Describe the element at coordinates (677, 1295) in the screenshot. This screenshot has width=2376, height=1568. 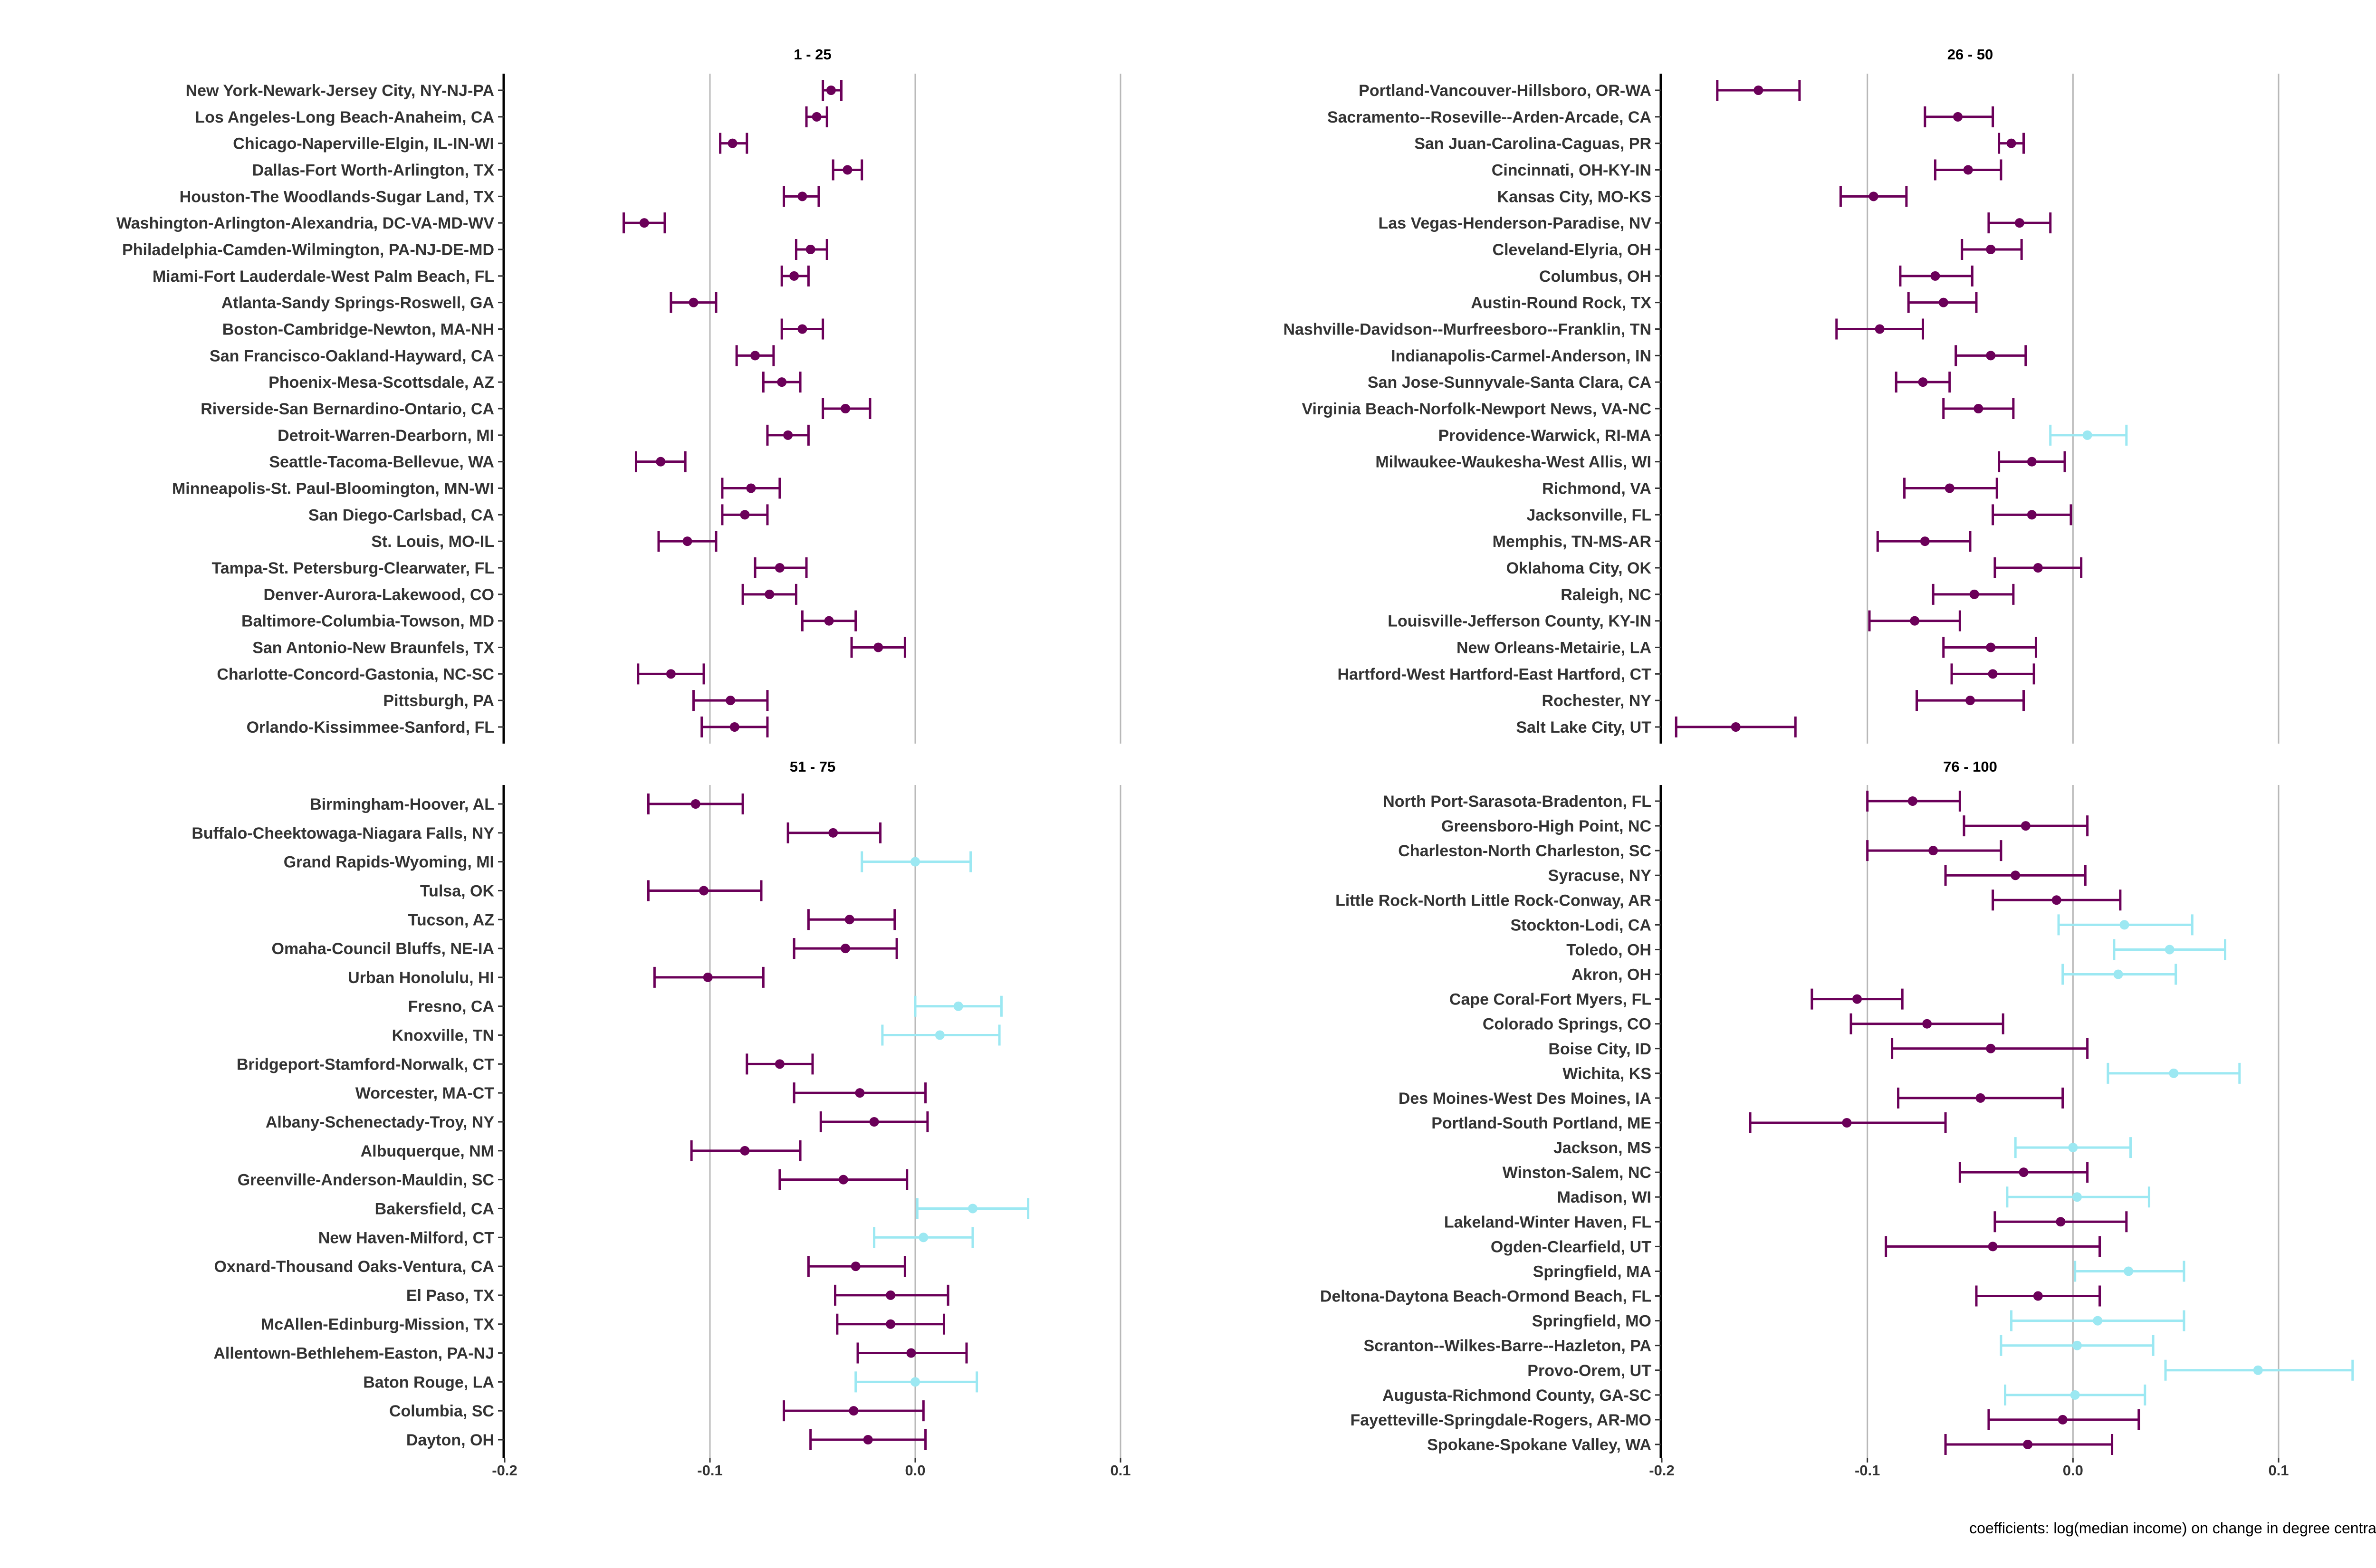
I see `coefficient-row: El Paso, TX` at that location.